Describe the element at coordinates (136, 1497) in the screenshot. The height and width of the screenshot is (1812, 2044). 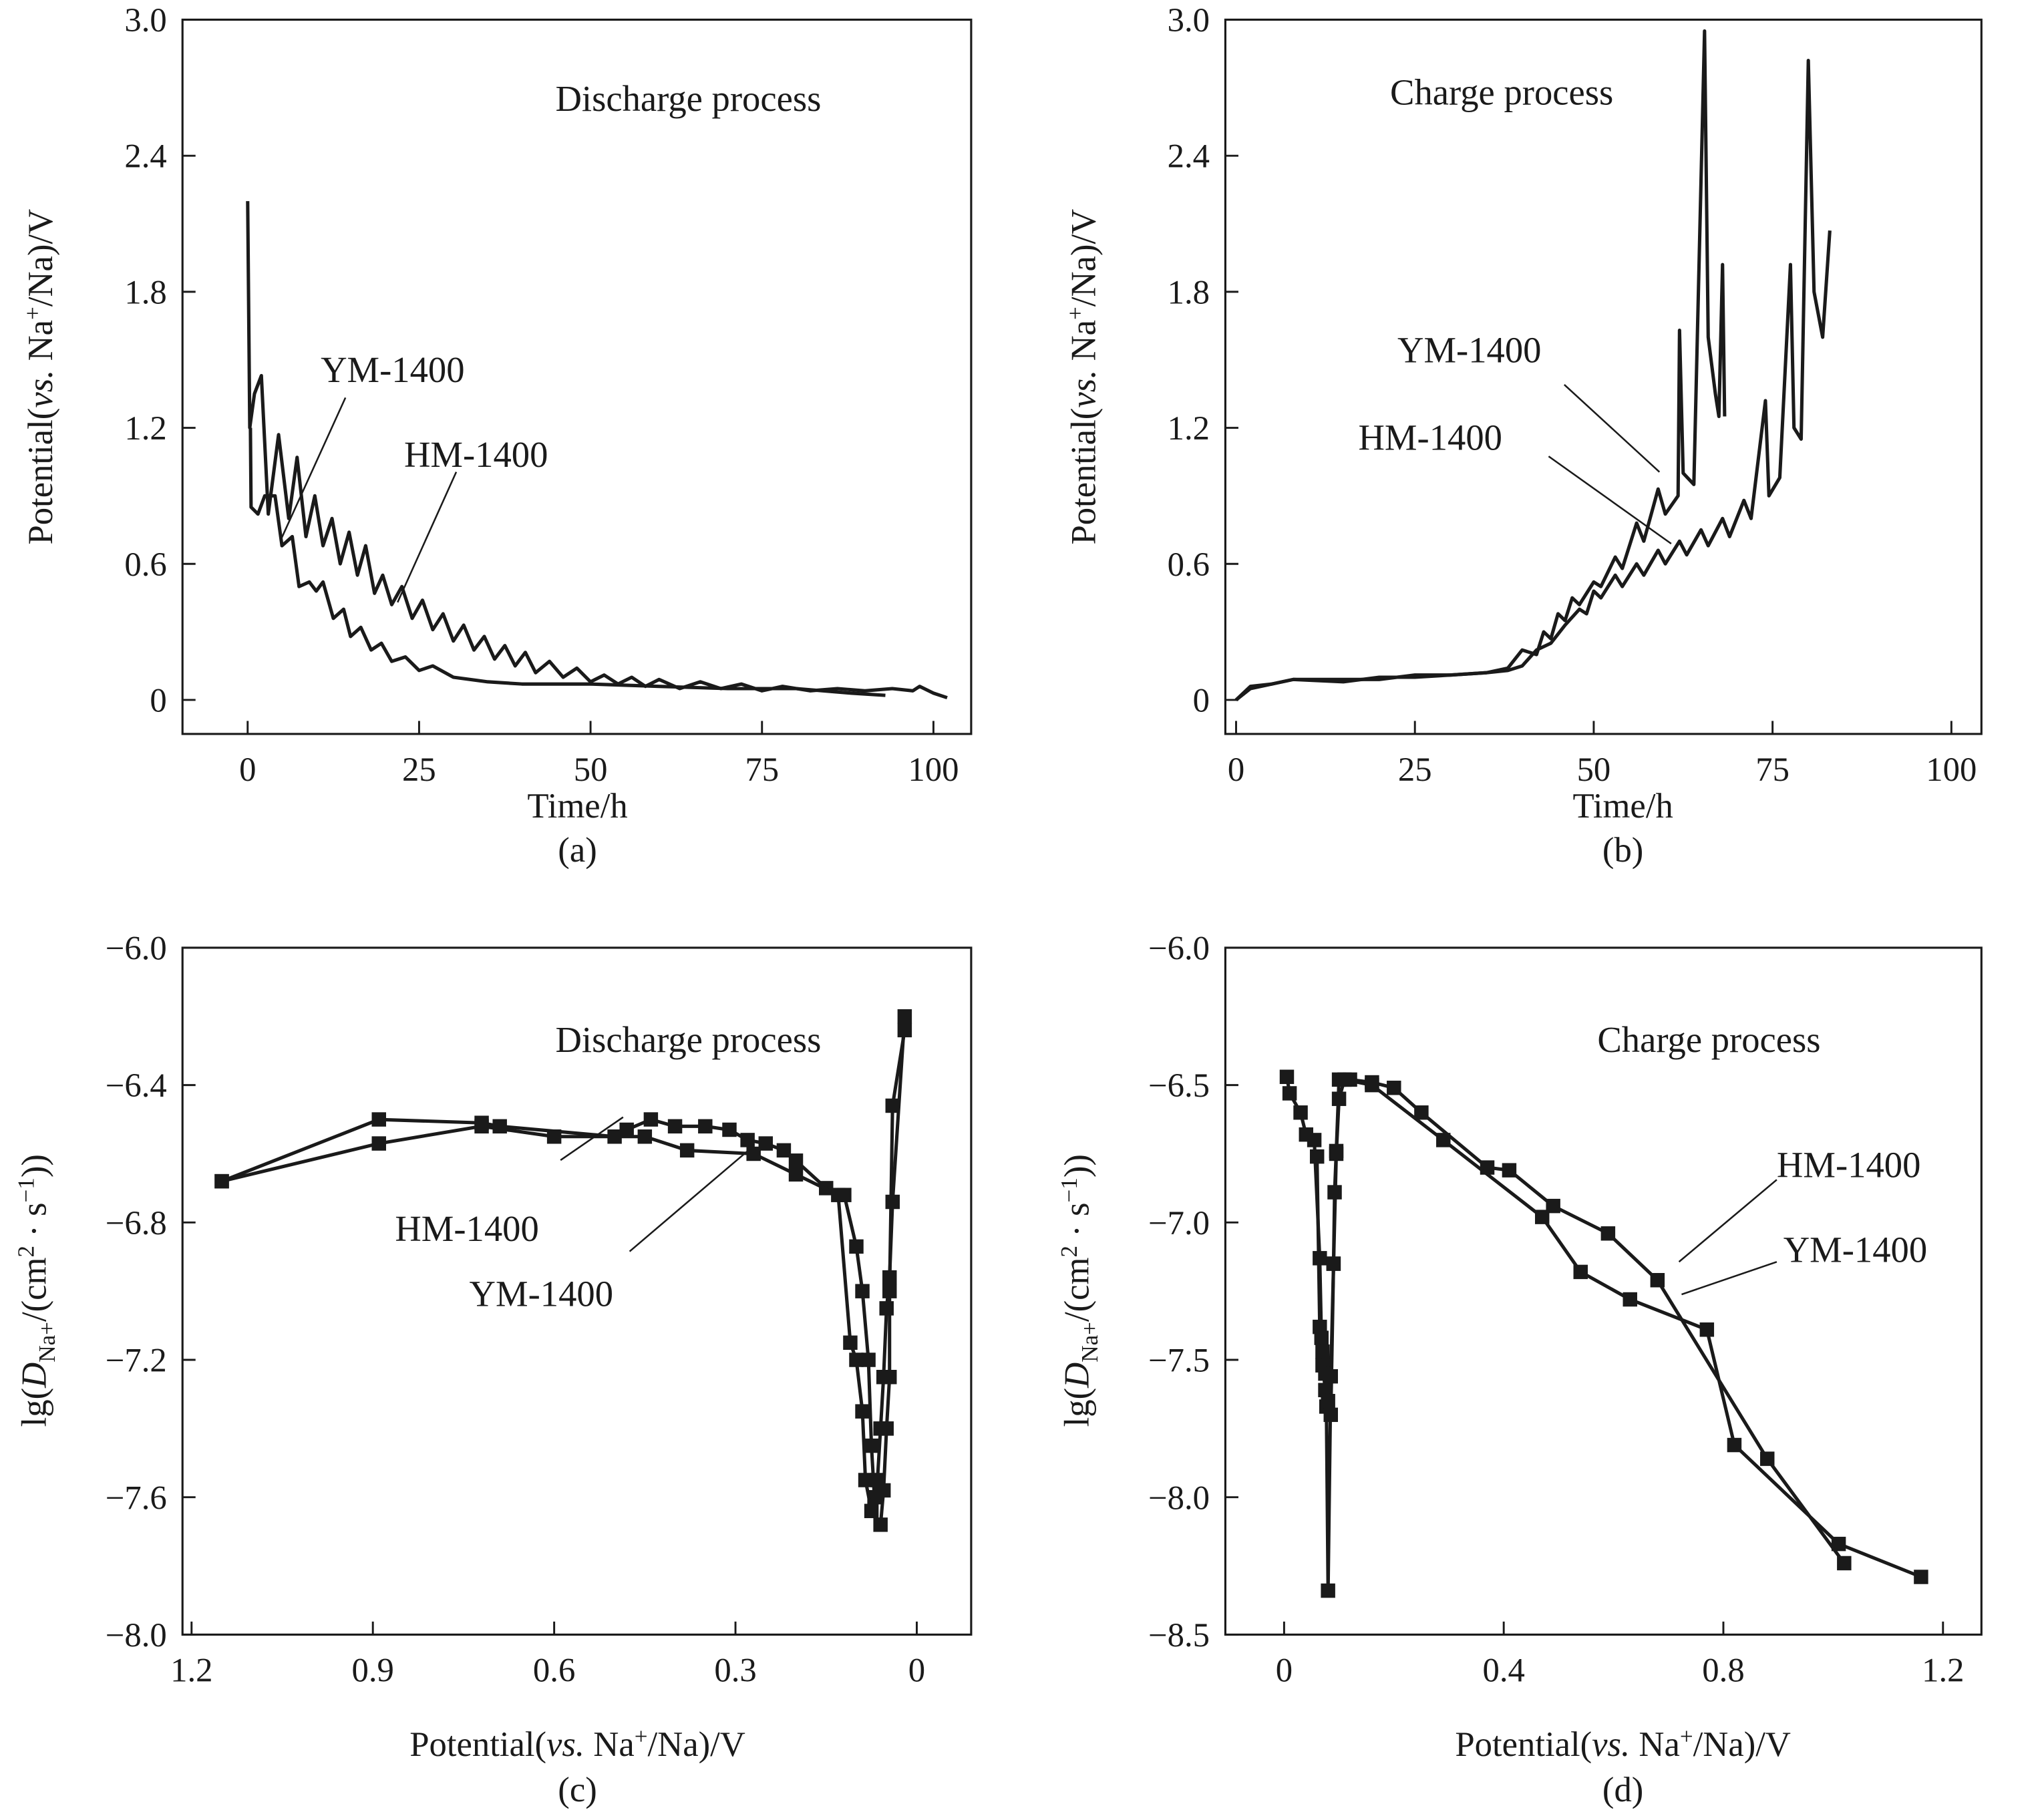
I see `y-tick-label: −7.6` at that location.